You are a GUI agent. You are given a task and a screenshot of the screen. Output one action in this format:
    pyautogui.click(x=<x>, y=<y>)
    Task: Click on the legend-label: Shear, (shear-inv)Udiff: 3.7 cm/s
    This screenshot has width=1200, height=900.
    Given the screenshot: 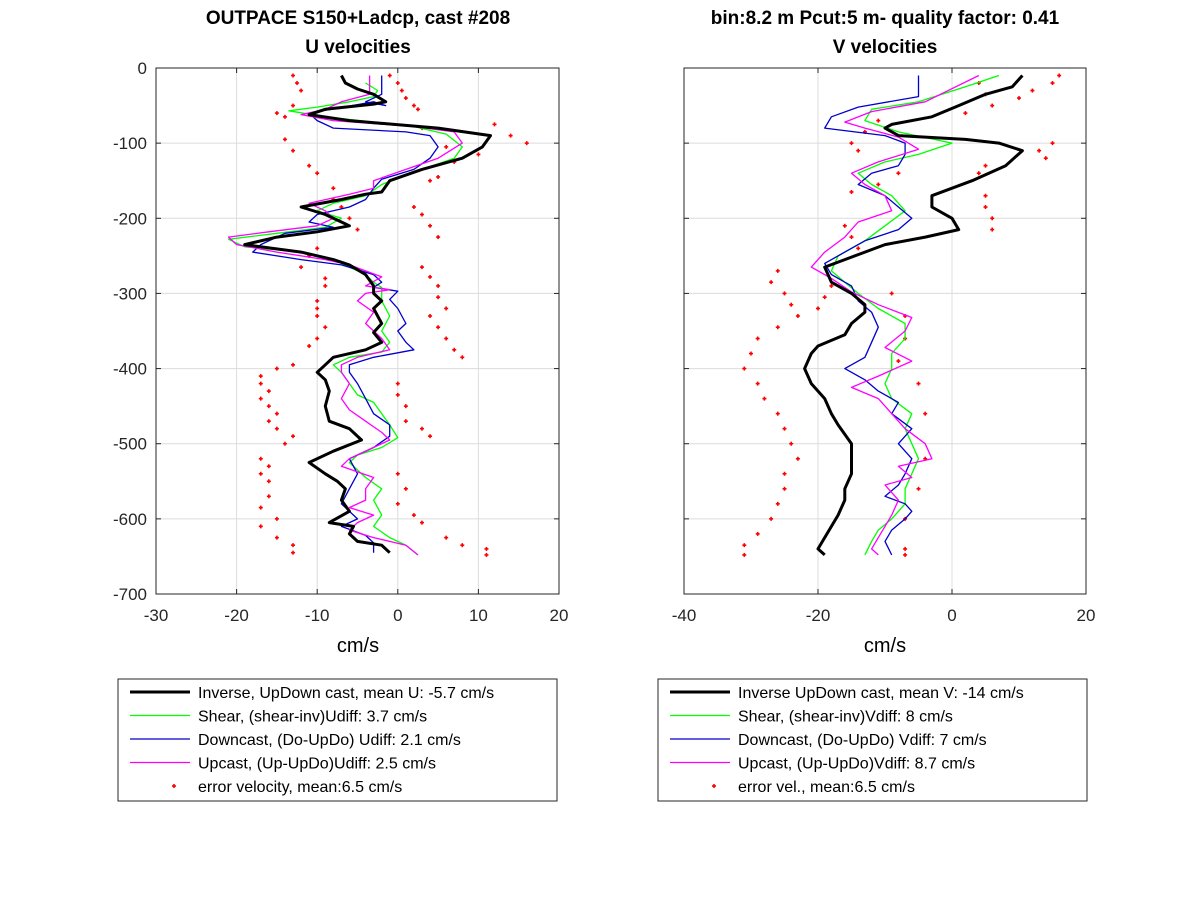 What is the action you would take?
    pyautogui.click(x=312, y=717)
    